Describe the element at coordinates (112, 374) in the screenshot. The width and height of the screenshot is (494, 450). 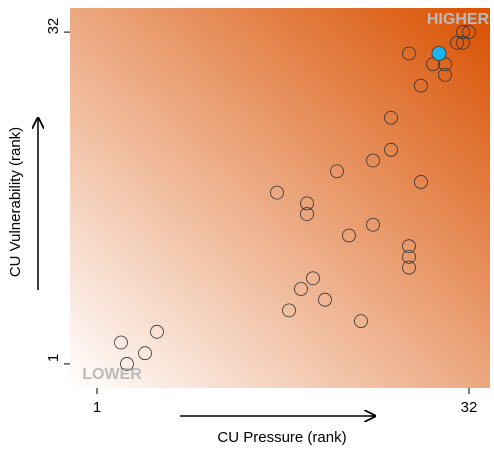
I see `annotation: LOWER` at that location.